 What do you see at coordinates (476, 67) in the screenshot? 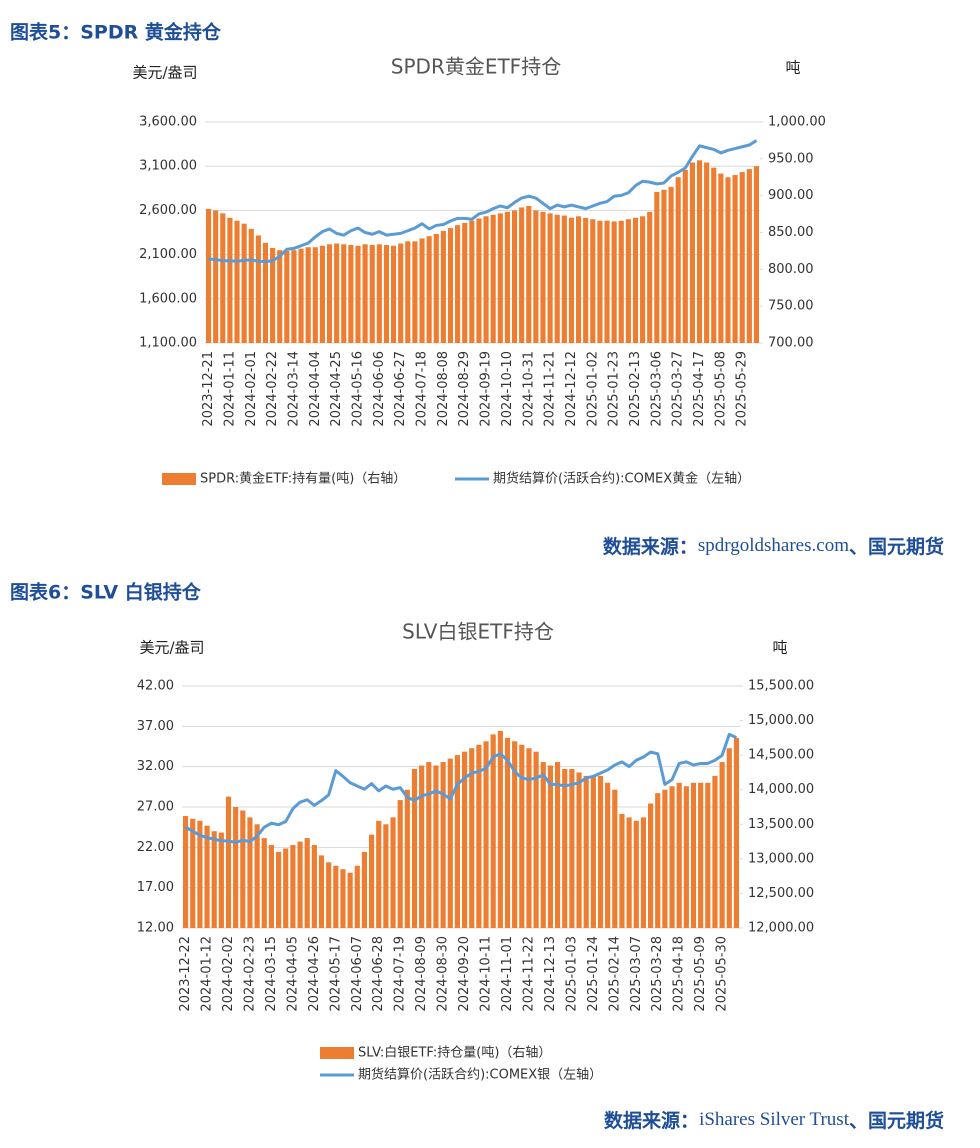
I see `chart-title: SPDR黄金ETF持仓` at bounding box center [476, 67].